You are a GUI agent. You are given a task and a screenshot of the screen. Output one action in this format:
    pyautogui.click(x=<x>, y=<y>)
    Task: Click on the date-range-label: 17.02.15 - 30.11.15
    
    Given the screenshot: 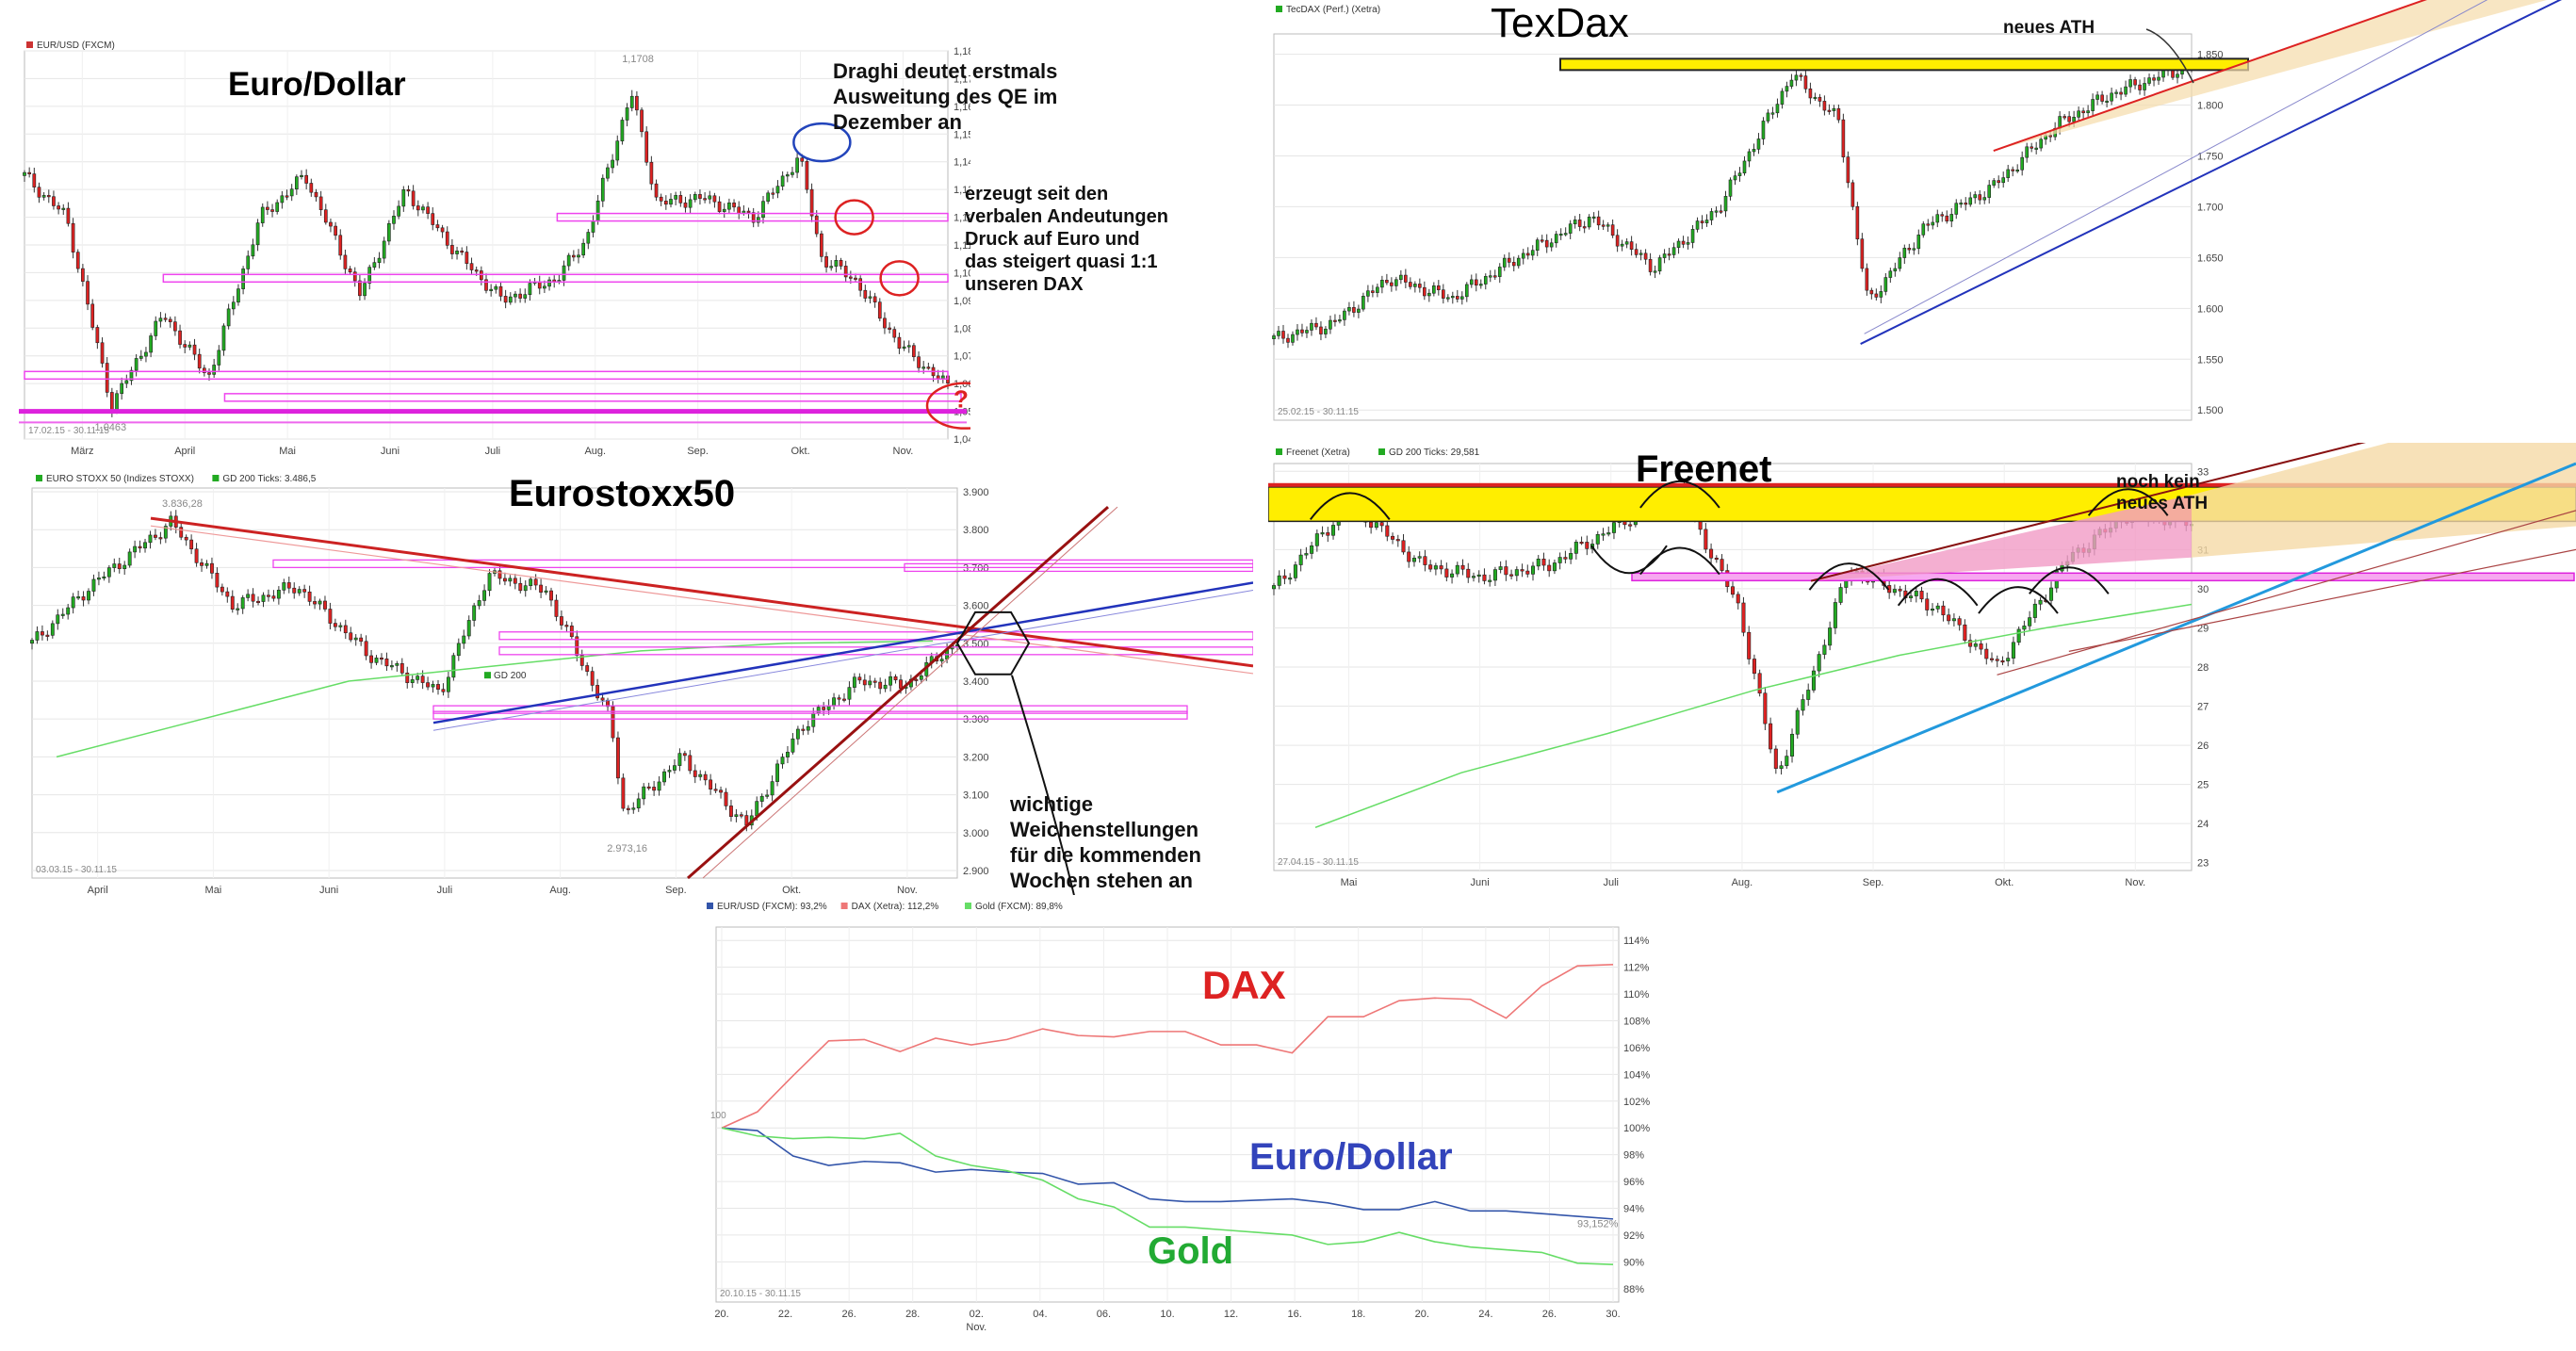 What is the action you would take?
    pyautogui.click(x=68, y=431)
    